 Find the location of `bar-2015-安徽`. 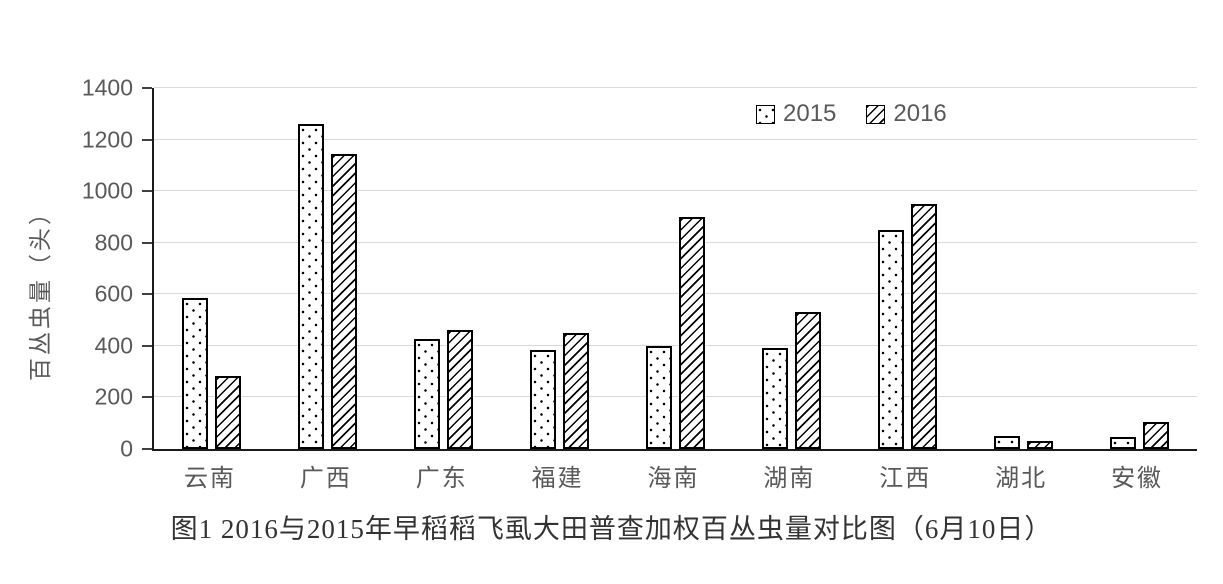

bar-2015-安徽 is located at coordinates (1122, 443).